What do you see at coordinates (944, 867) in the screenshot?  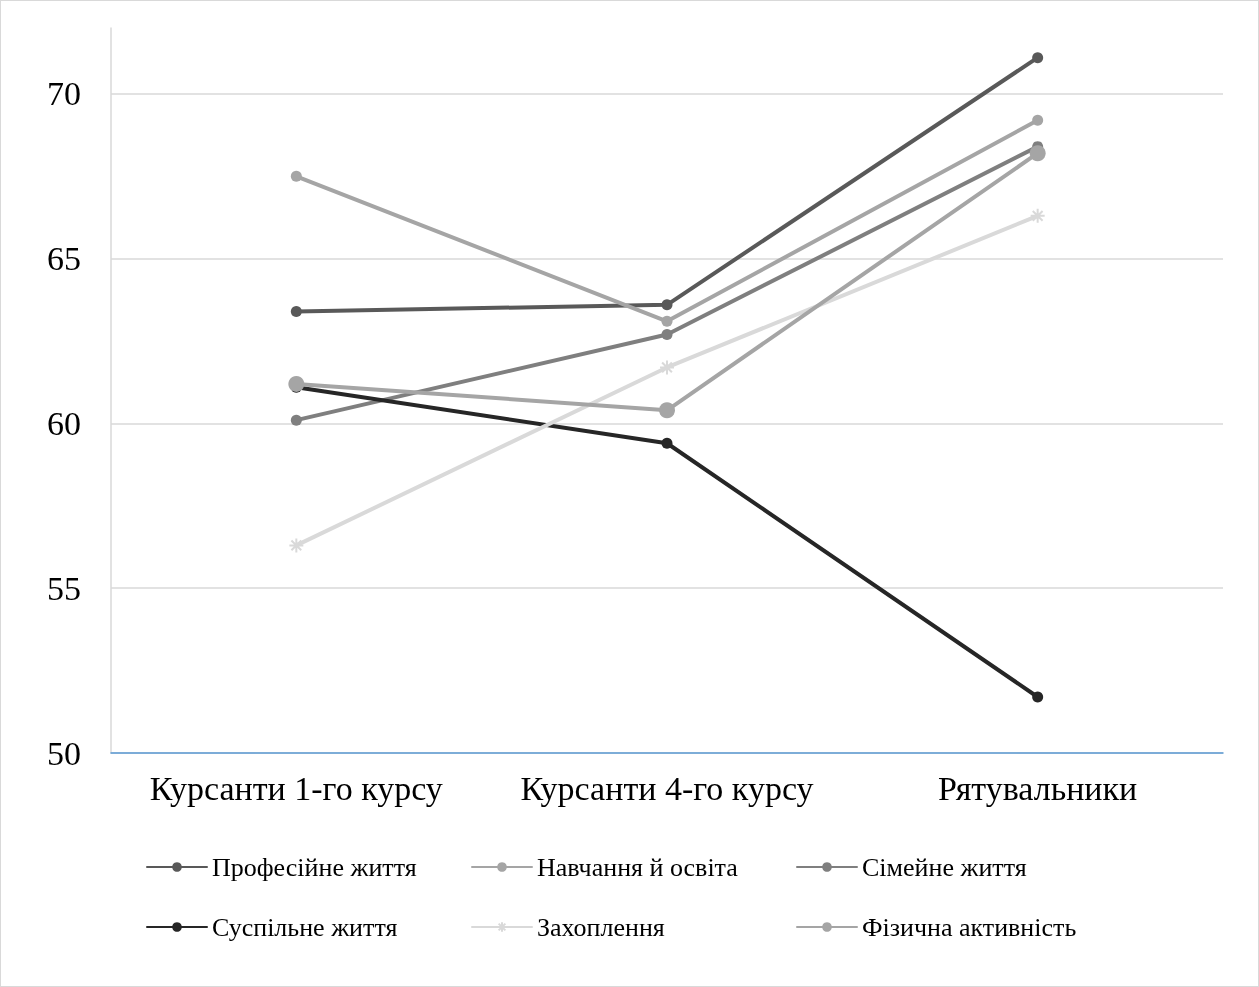 I see `legend-label: Сімейне життя` at bounding box center [944, 867].